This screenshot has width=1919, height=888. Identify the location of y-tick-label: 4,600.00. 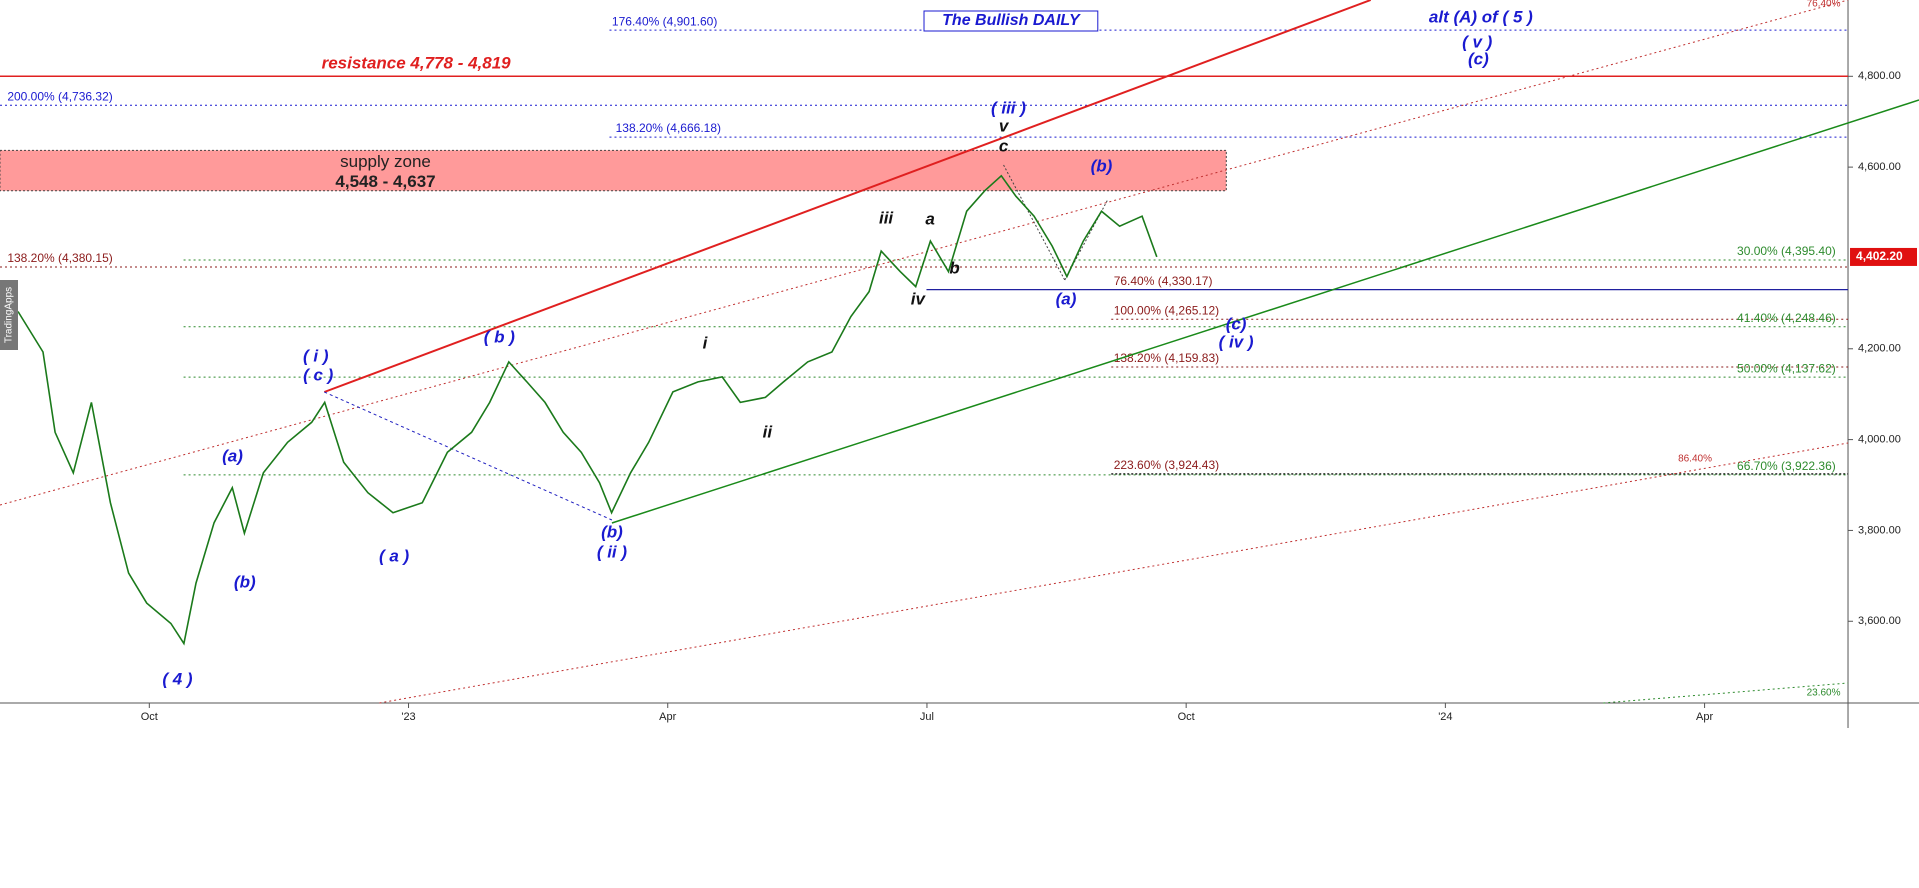
(1879, 167).